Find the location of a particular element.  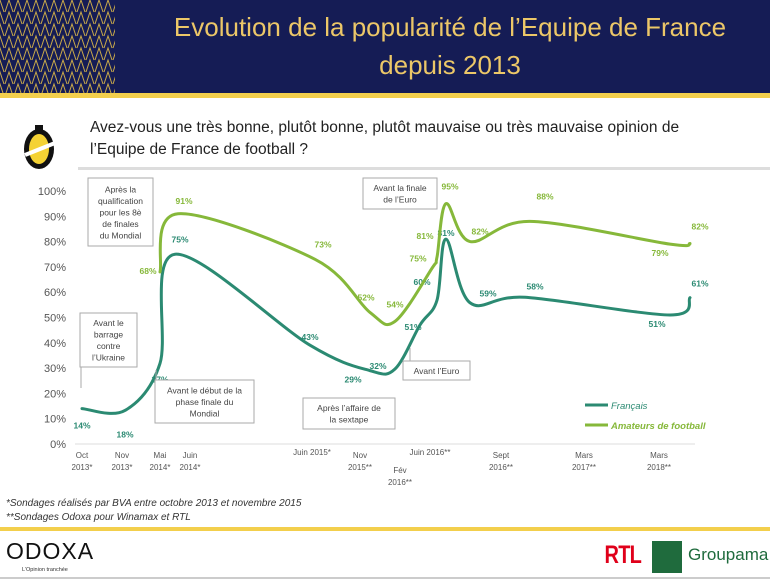

x-tick-label: Oct is located at coordinates (82, 455).